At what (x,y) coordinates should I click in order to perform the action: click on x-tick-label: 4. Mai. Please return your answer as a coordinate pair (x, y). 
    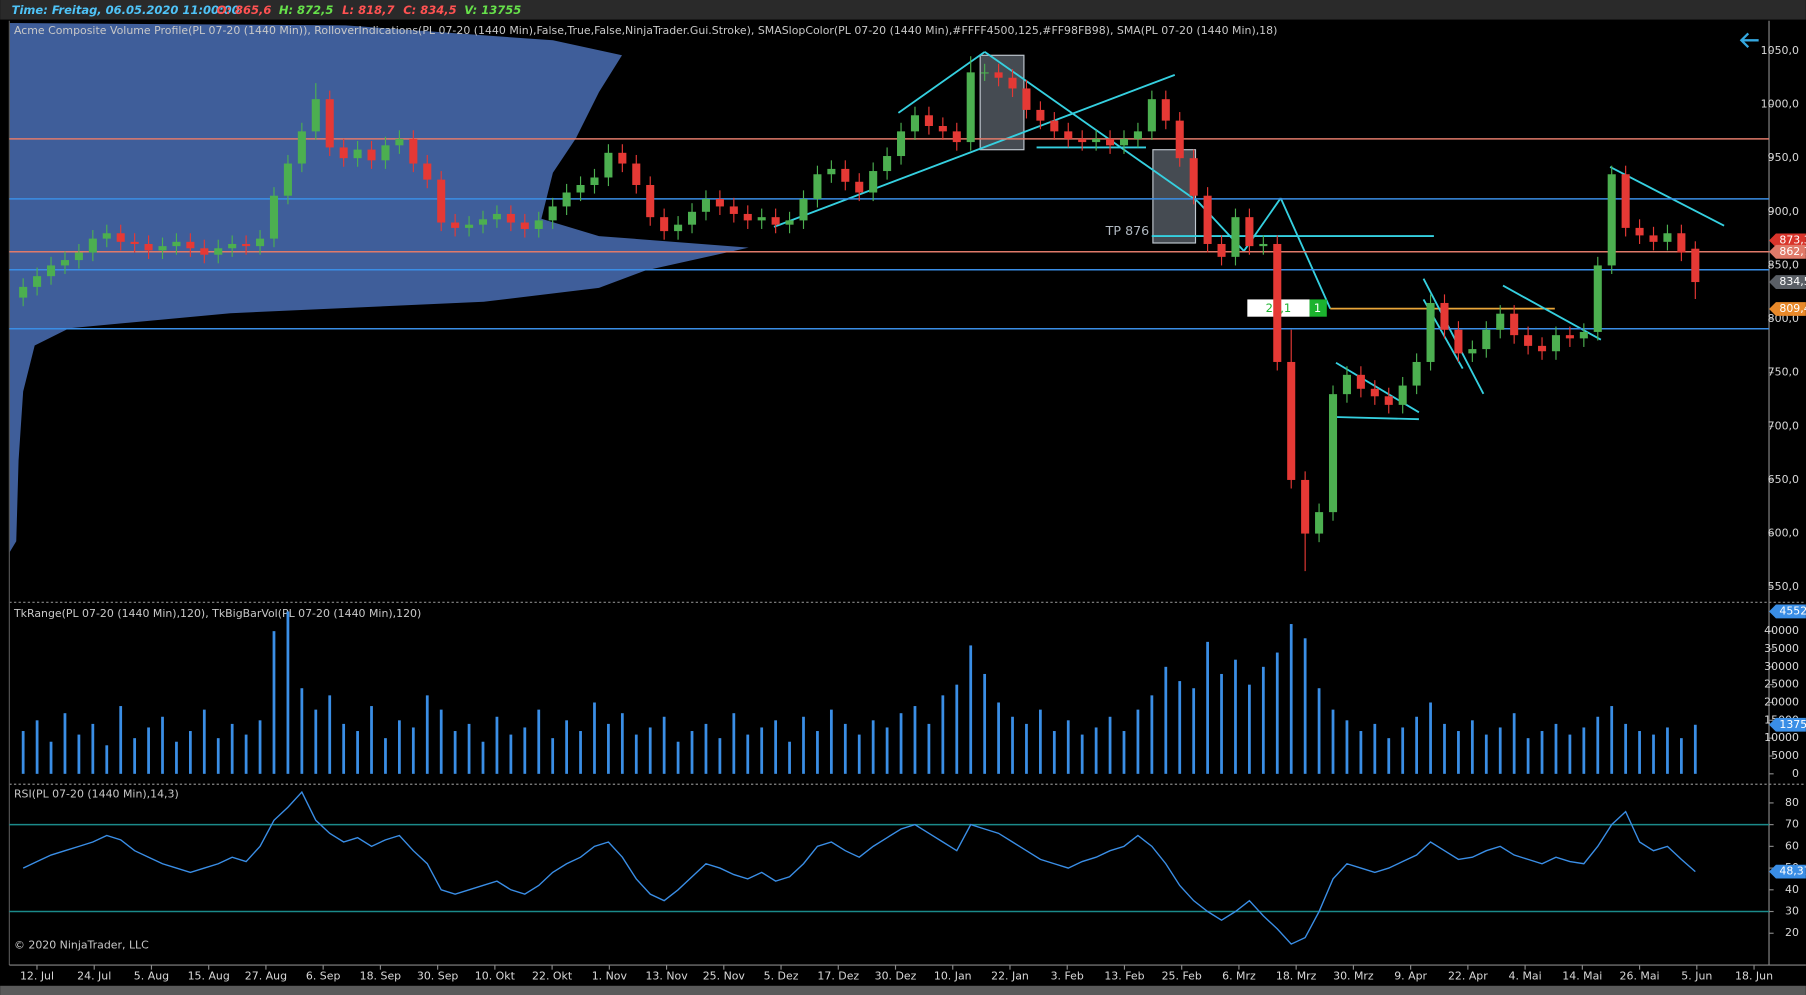
    Looking at the image, I should click on (1525, 976).